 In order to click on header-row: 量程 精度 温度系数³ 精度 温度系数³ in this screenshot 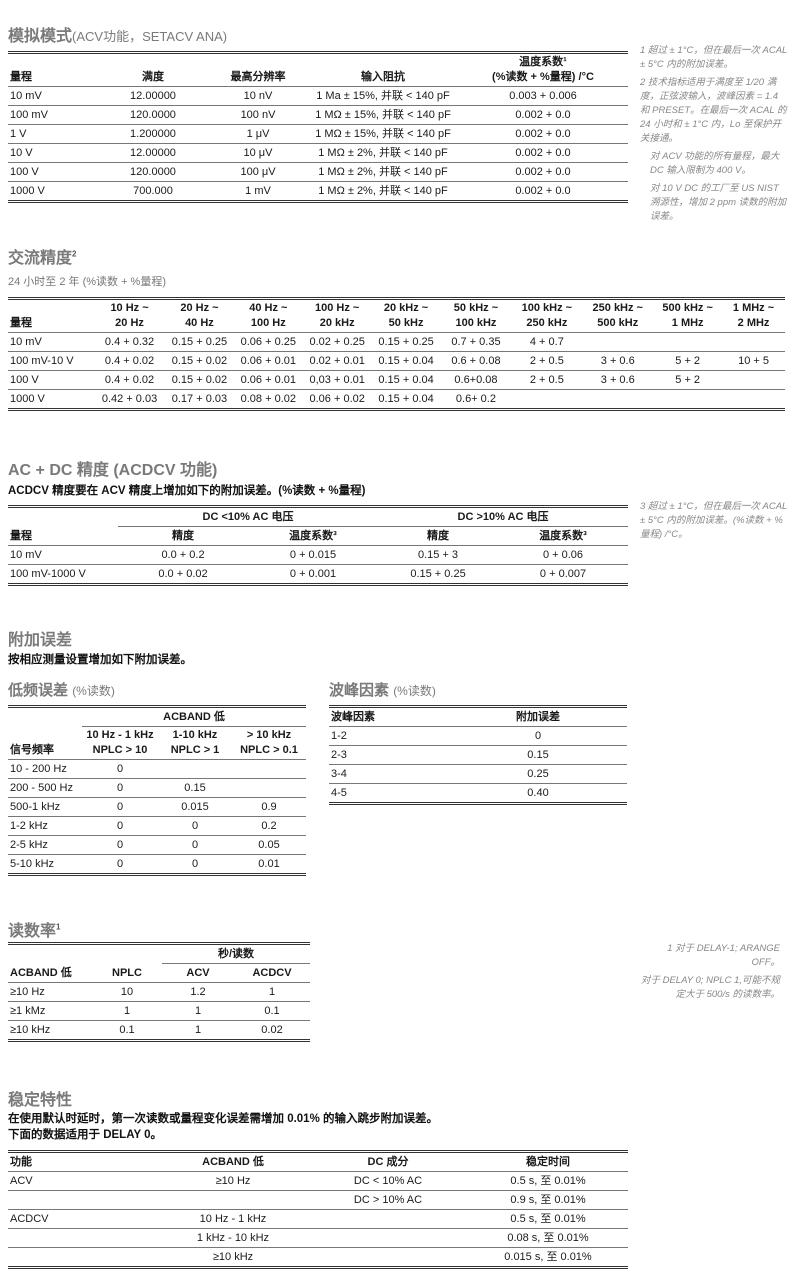, I will do `click(318, 536)`.